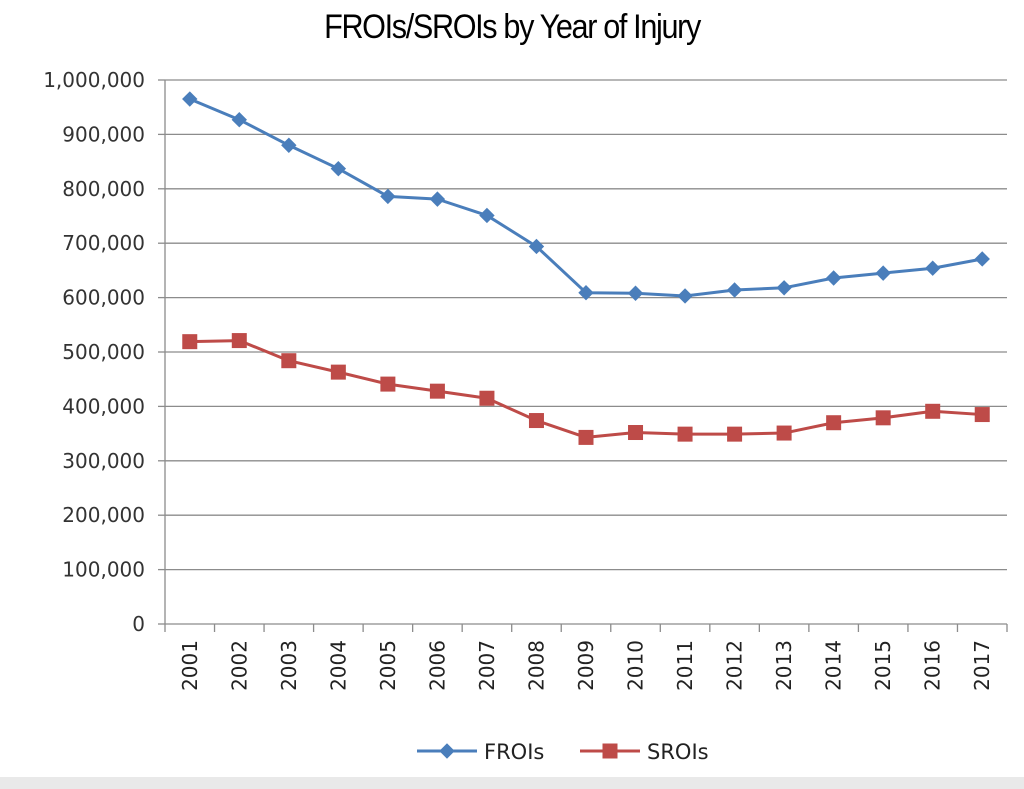  I want to click on series-line-srois, so click(586, 389).